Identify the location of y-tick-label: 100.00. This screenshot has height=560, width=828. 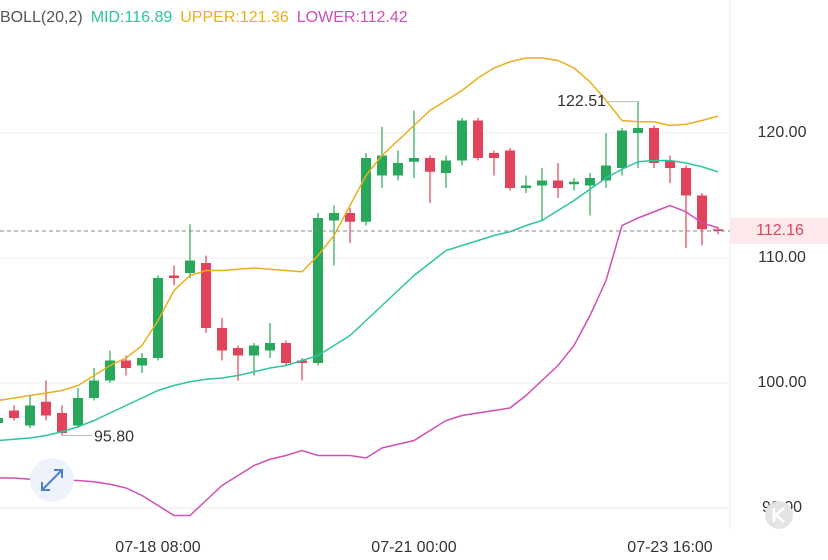
(782, 382).